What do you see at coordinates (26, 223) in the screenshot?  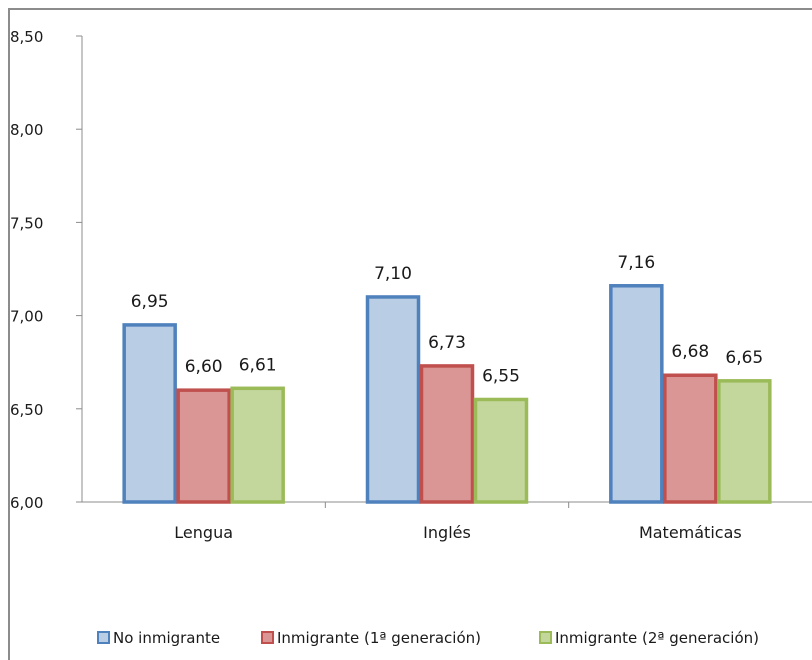 I see `y-tick-label: 7,50` at bounding box center [26, 223].